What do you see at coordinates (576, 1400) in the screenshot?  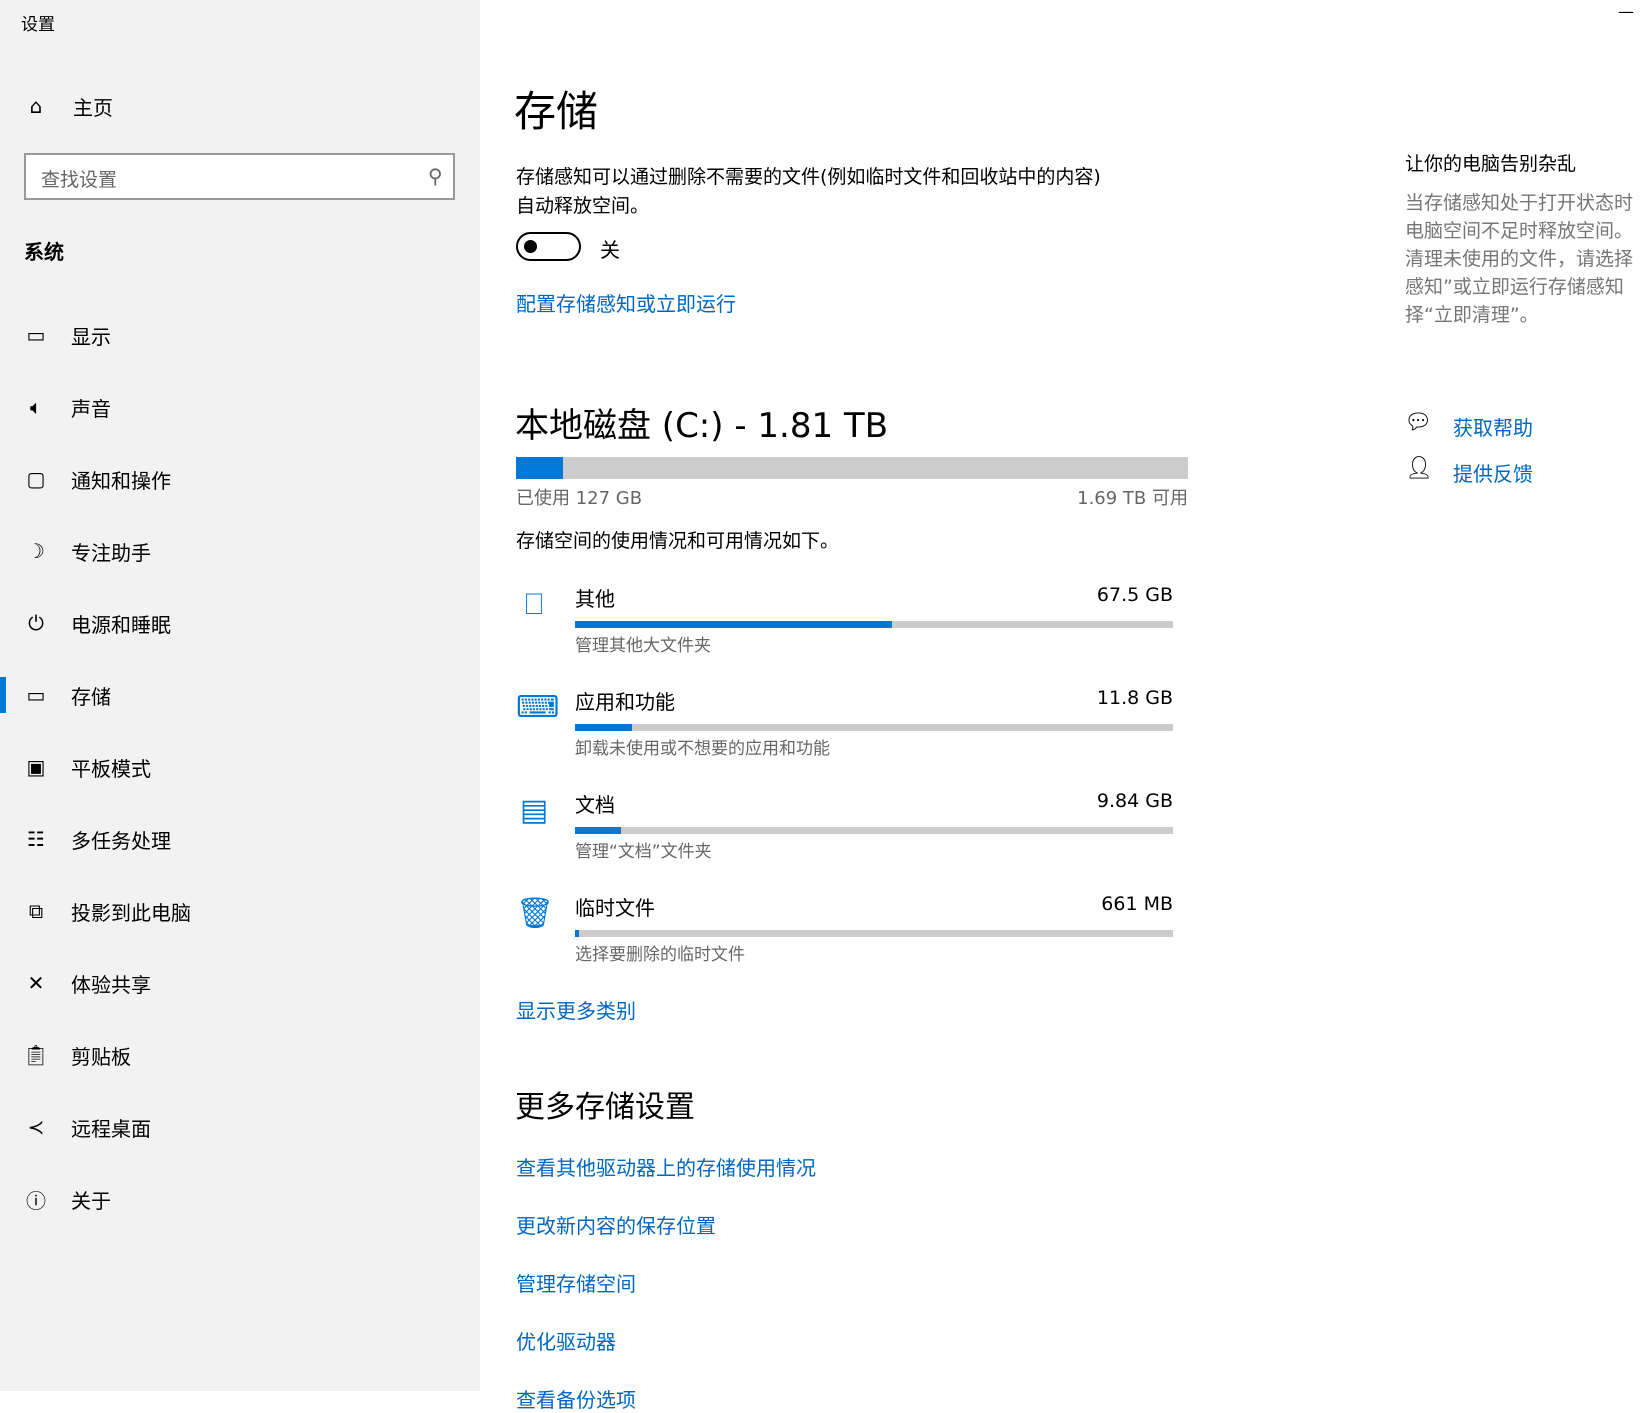 I see `backup-options-link: 查看备份选项` at bounding box center [576, 1400].